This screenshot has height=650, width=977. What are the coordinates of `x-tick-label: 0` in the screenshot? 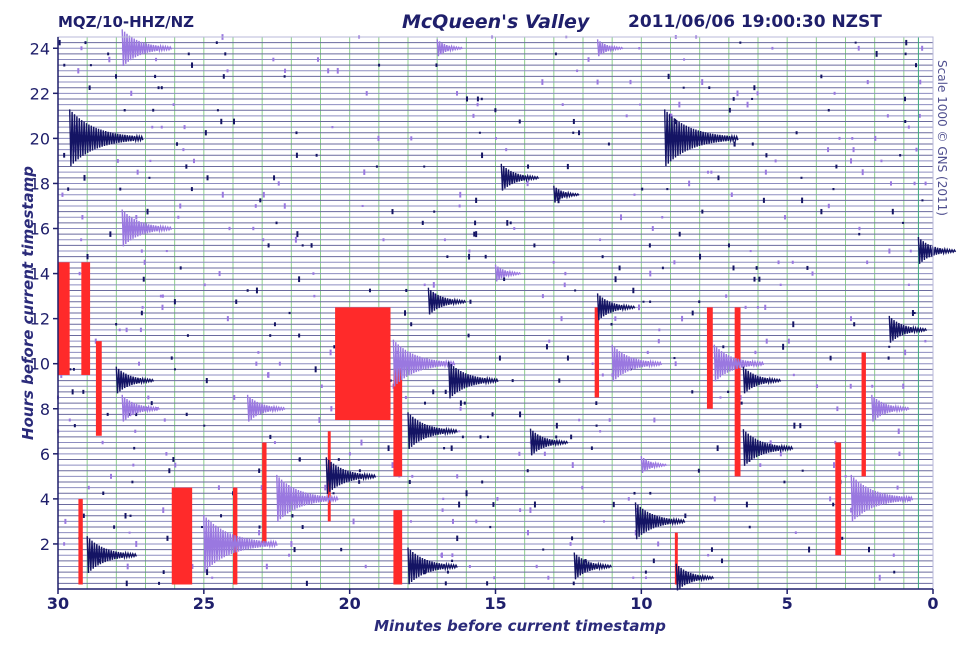 It's located at (932, 603).